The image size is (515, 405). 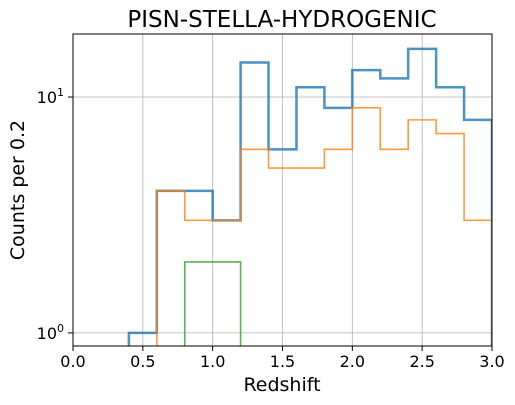 What do you see at coordinates (212, 361) in the screenshot?
I see `x-tick-label: 1.0` at bounding box center [212, 361].